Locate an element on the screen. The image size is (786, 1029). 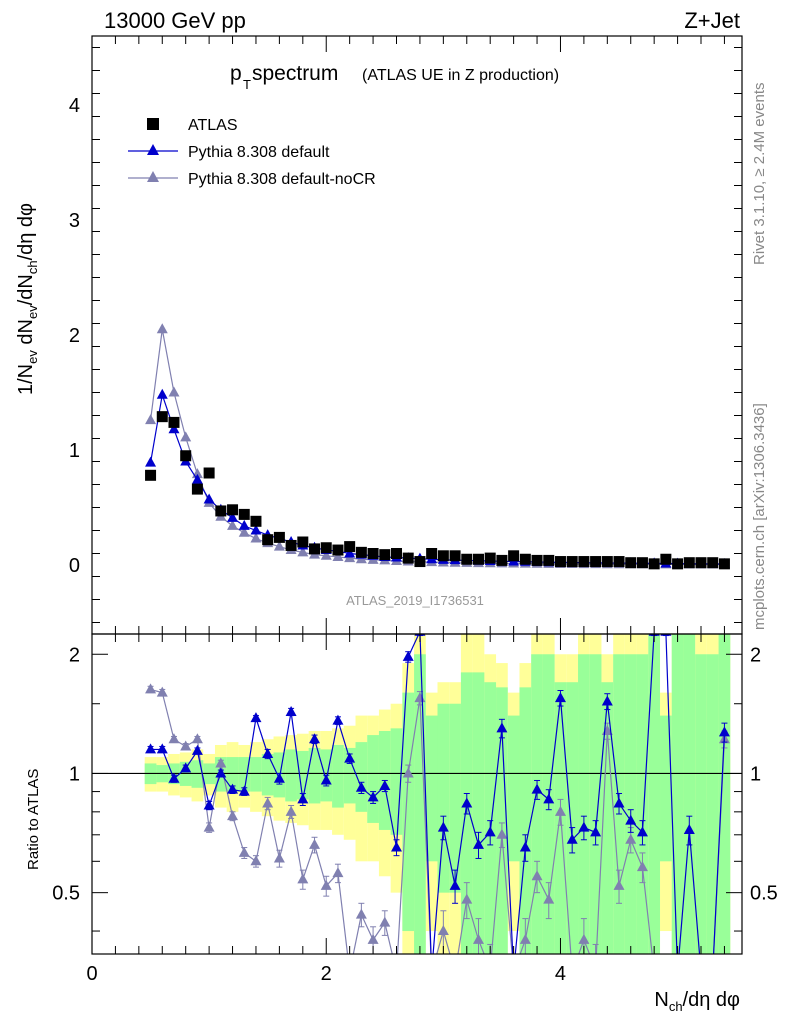
main-y-tick-label: 3 is located at coordinates (74, 221).